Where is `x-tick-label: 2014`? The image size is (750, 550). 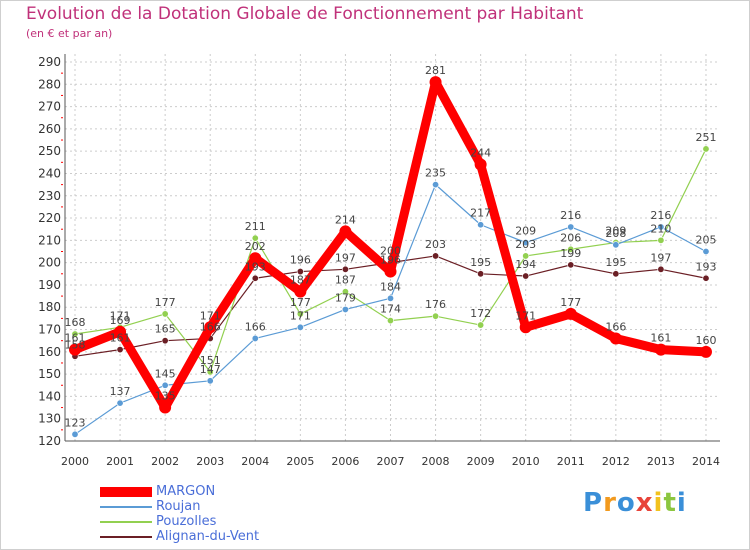
x-tick-label: 2014 is located at coordinates (706, 461).